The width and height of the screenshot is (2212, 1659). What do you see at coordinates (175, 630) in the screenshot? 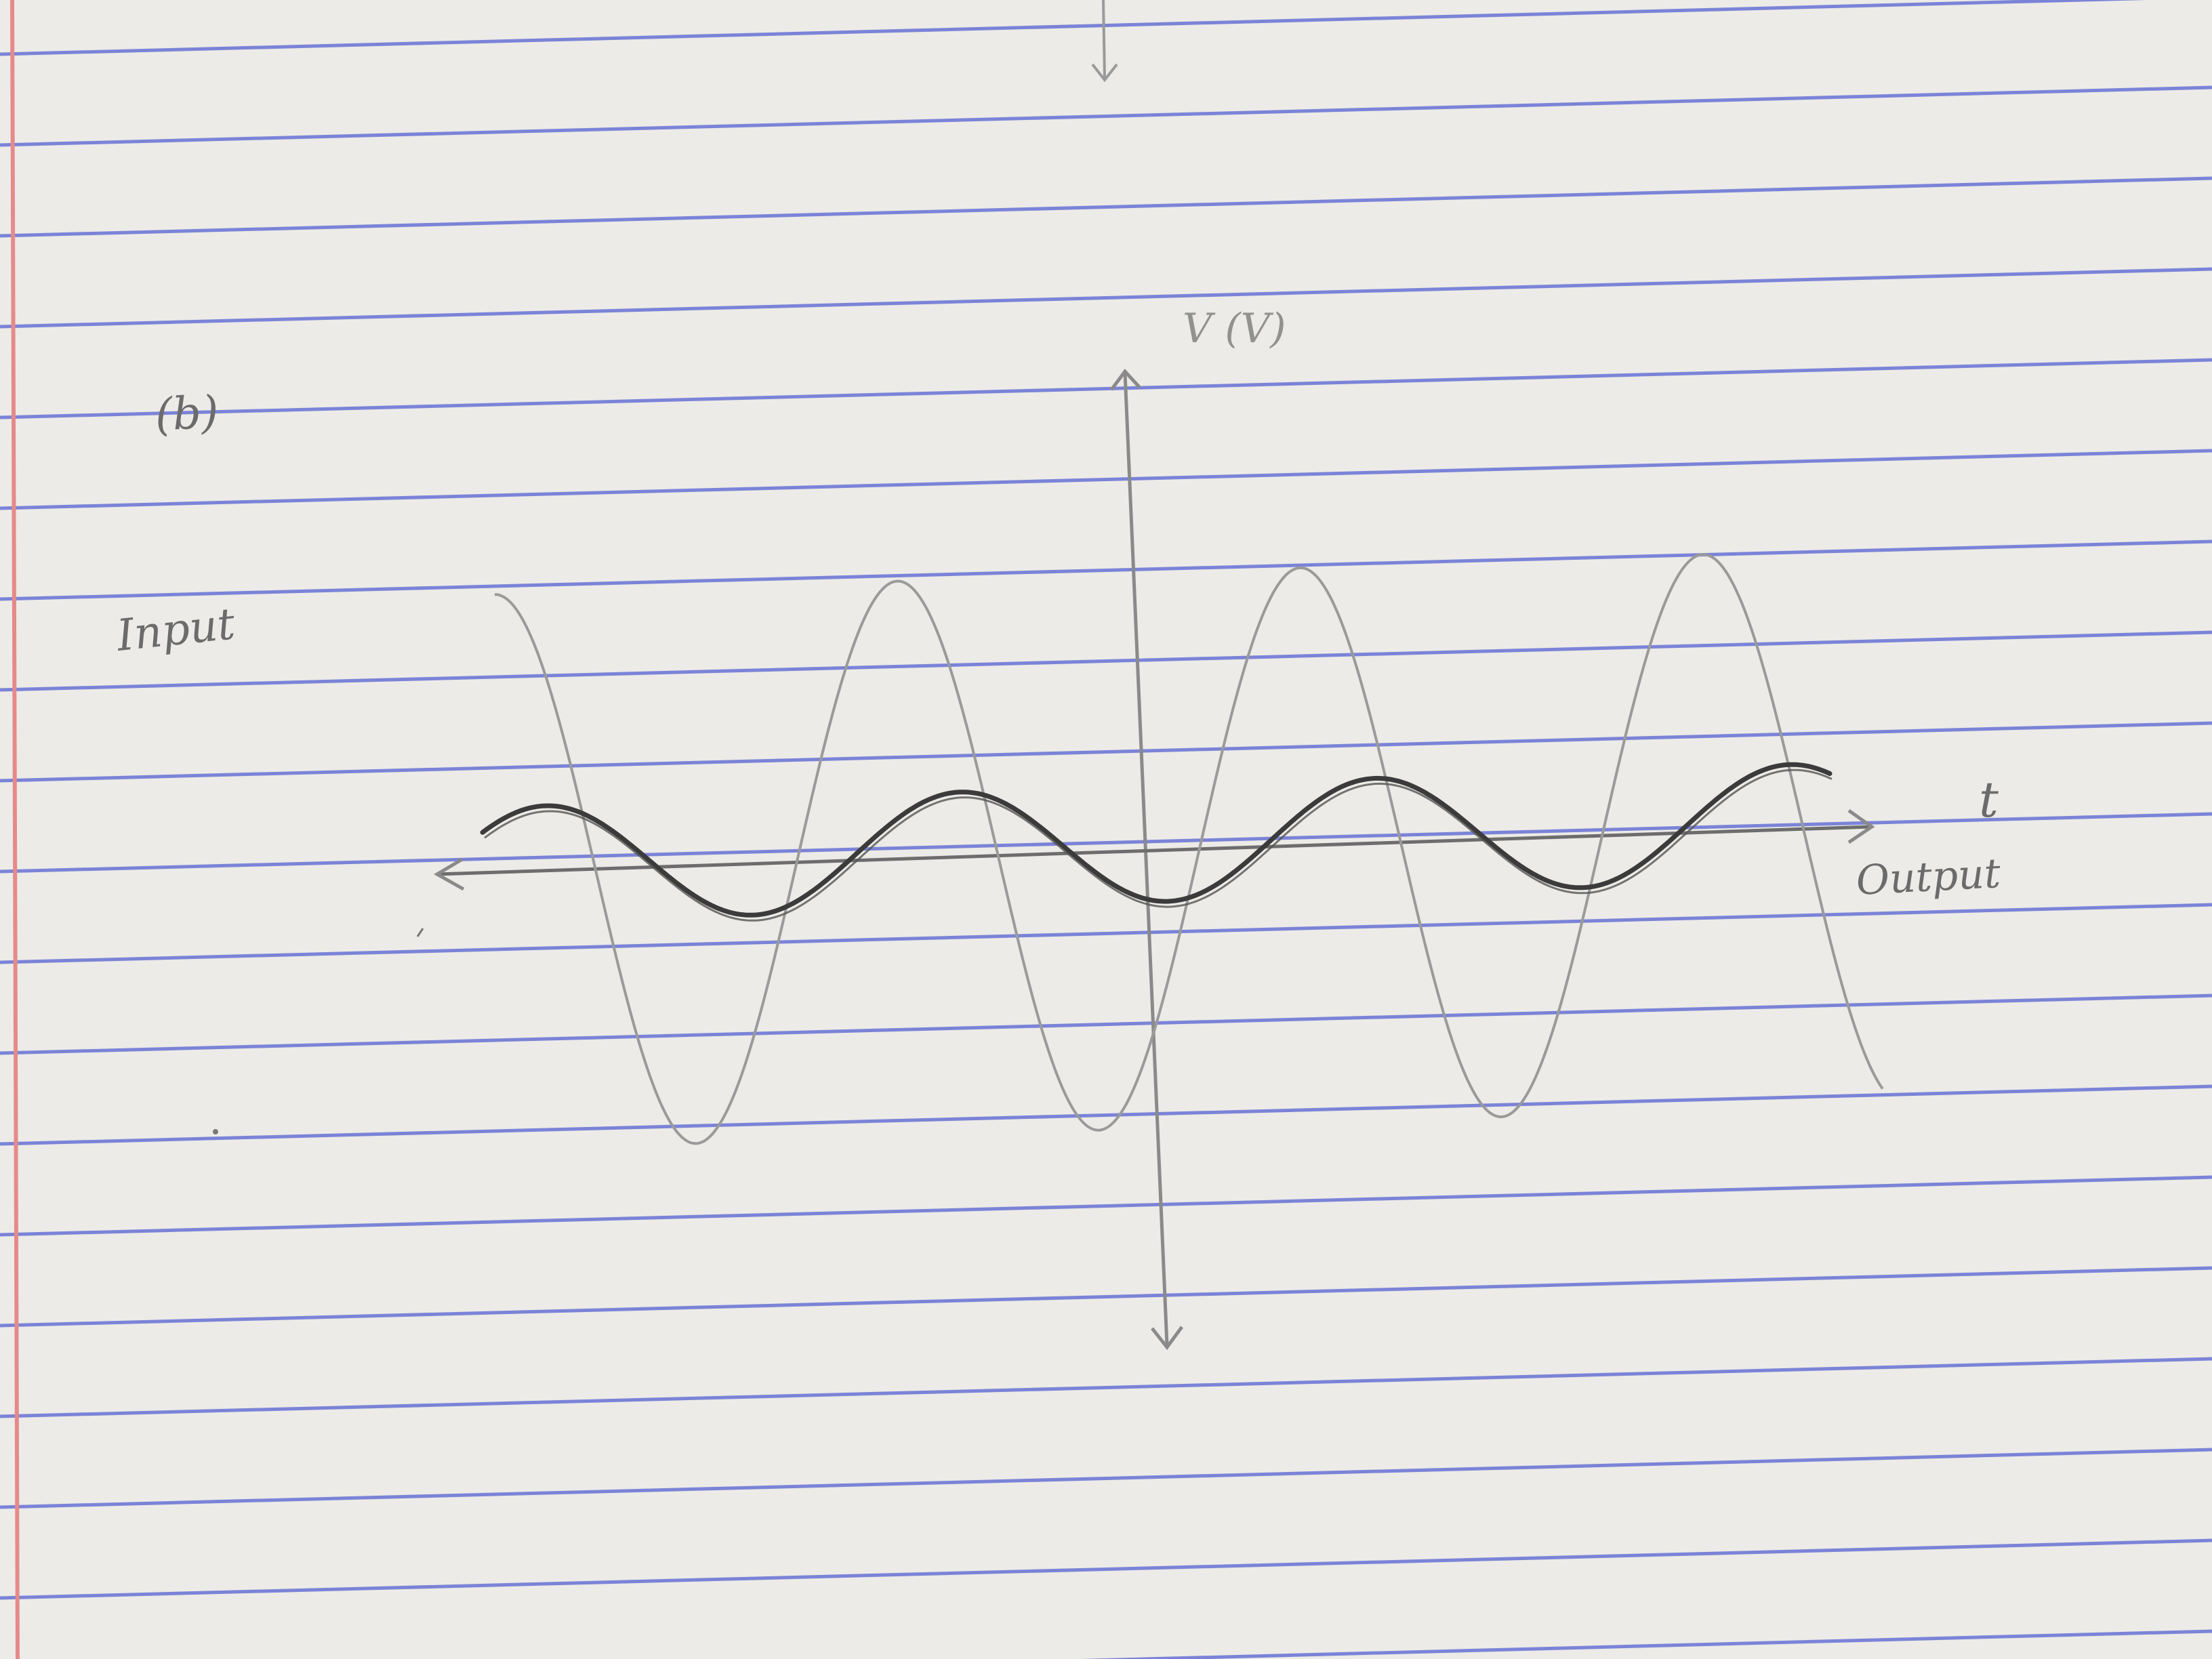
I see `input-label: Input` at bounding box center [175, 630].